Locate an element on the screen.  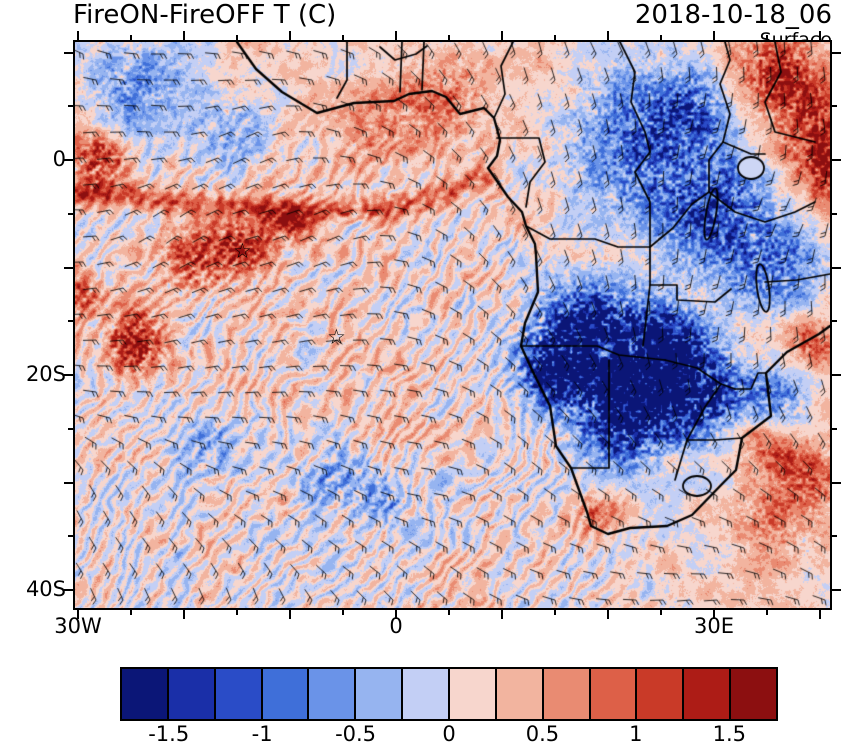
colorbar-tick-label: 0.5 is located at coordinates (542, 734).